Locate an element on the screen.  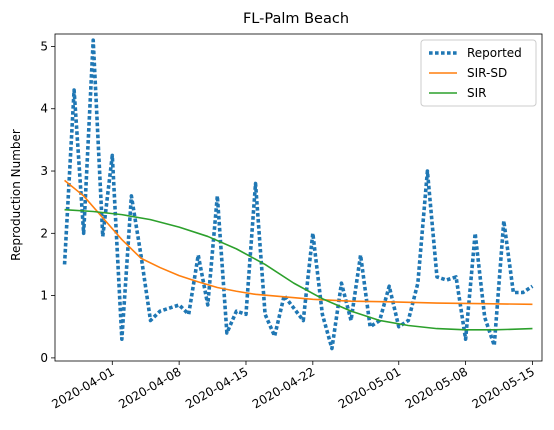
x-tick-label: 2020-05-08 is located at coordinates (436, 387).